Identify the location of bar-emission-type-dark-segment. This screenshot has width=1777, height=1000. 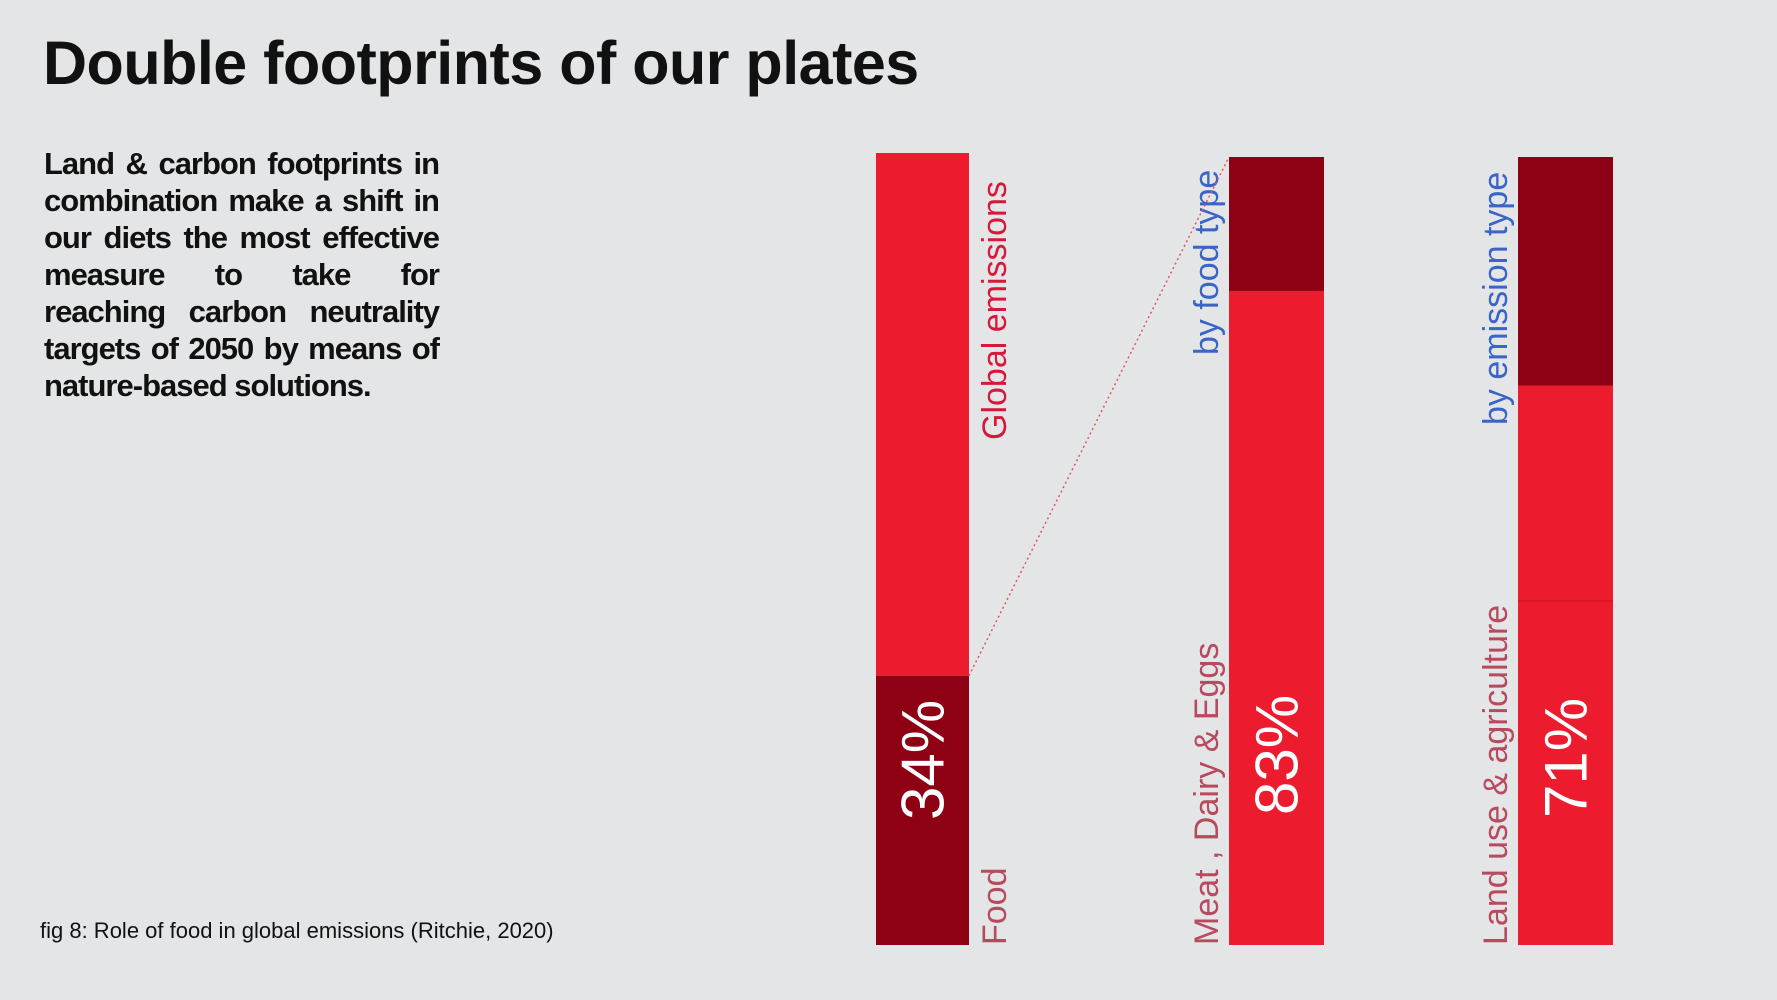
(1565, 271).